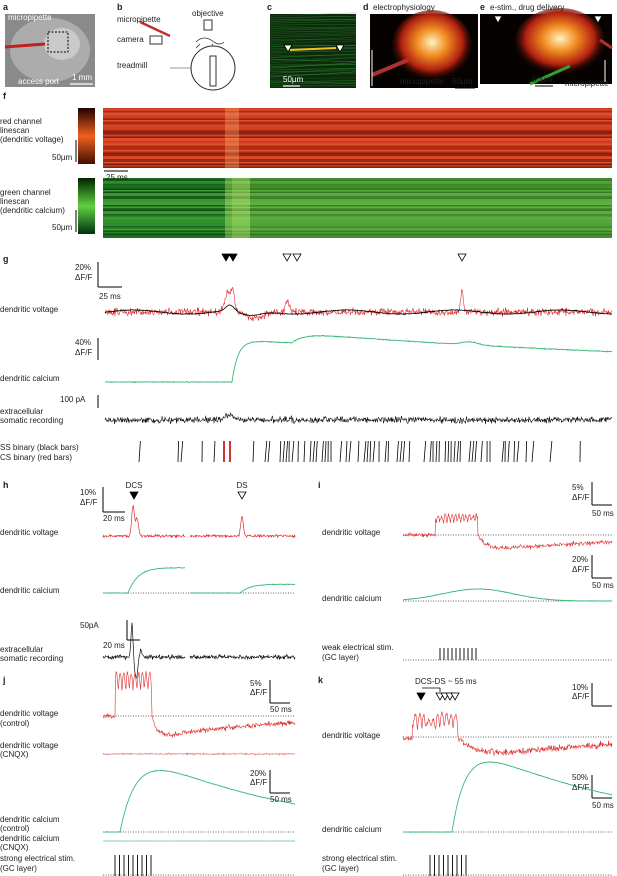 Image resolution: width=617 pixels, height=876 pixels. I want to click on linescan, so click(357, 208).